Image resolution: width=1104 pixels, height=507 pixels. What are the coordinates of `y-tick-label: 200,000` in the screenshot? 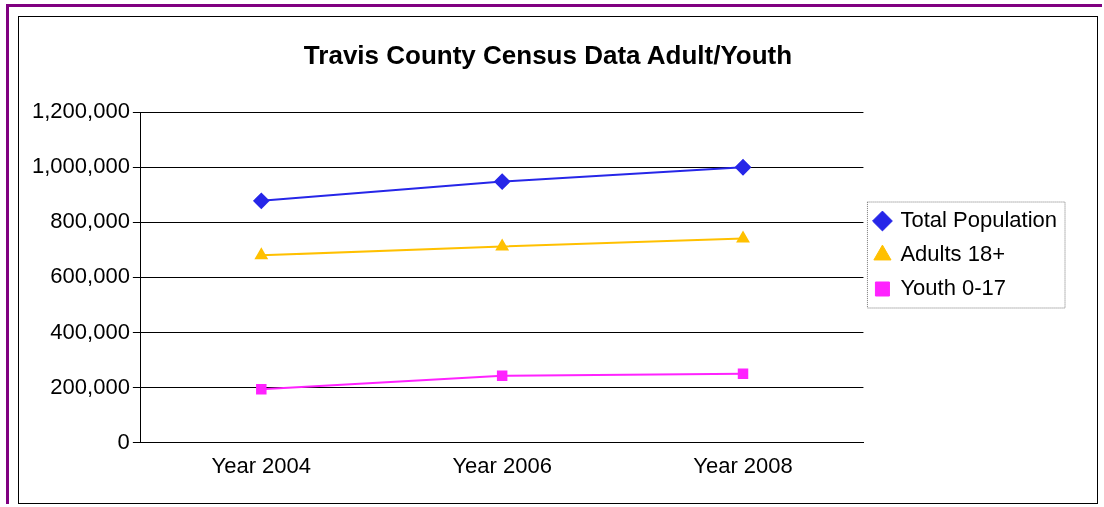 It's located at (90, 386).